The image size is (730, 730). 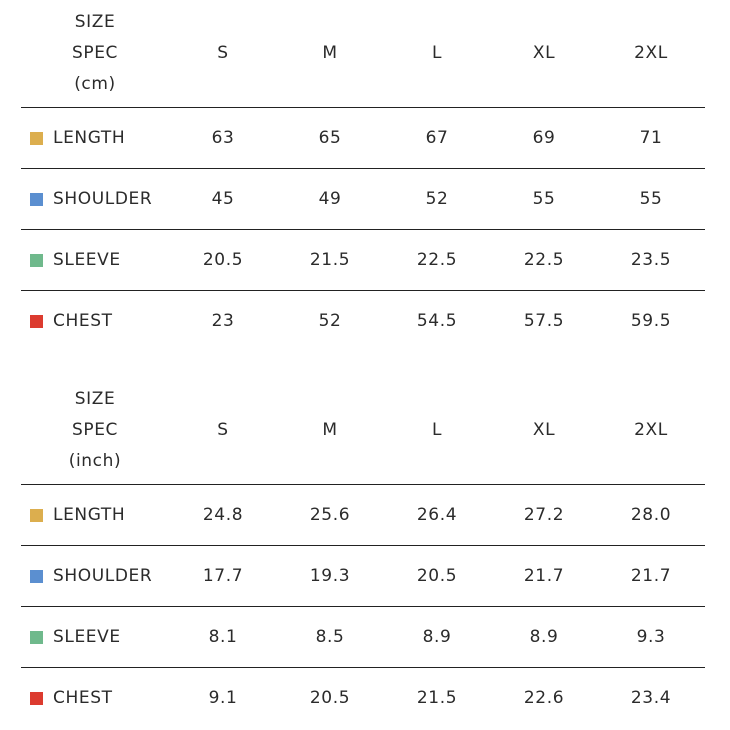 What do you see at coordinates (651, 321) in the screenshot?
I see `table-cell: 59.5` at bounding box center [651, 321].